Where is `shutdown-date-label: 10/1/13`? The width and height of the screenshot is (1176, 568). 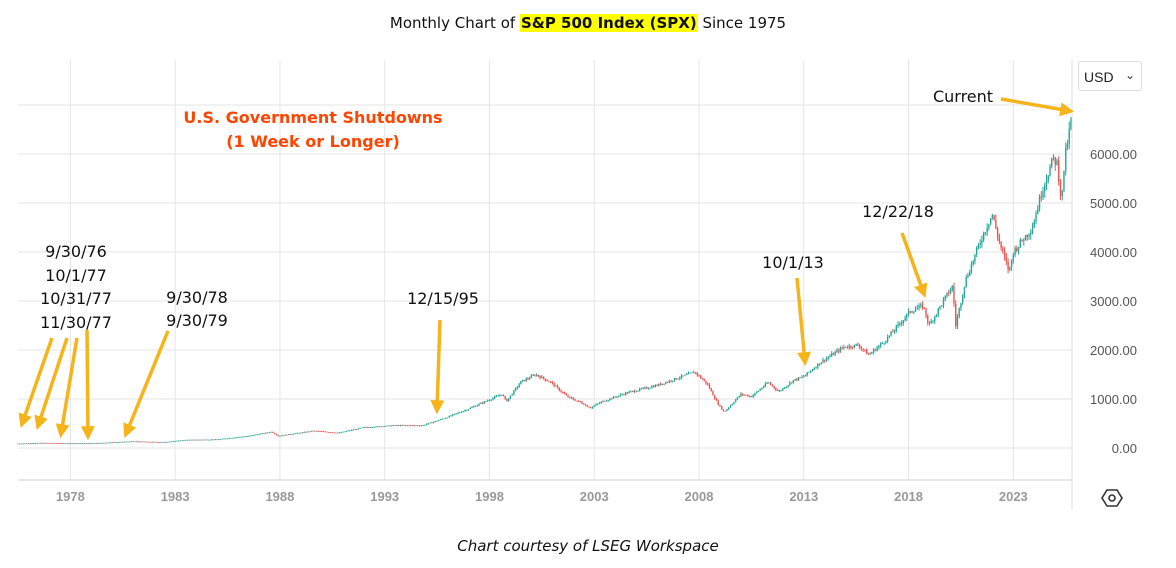 shutdown-date-label: 10/1/13 is located at coordinates (793, 262).